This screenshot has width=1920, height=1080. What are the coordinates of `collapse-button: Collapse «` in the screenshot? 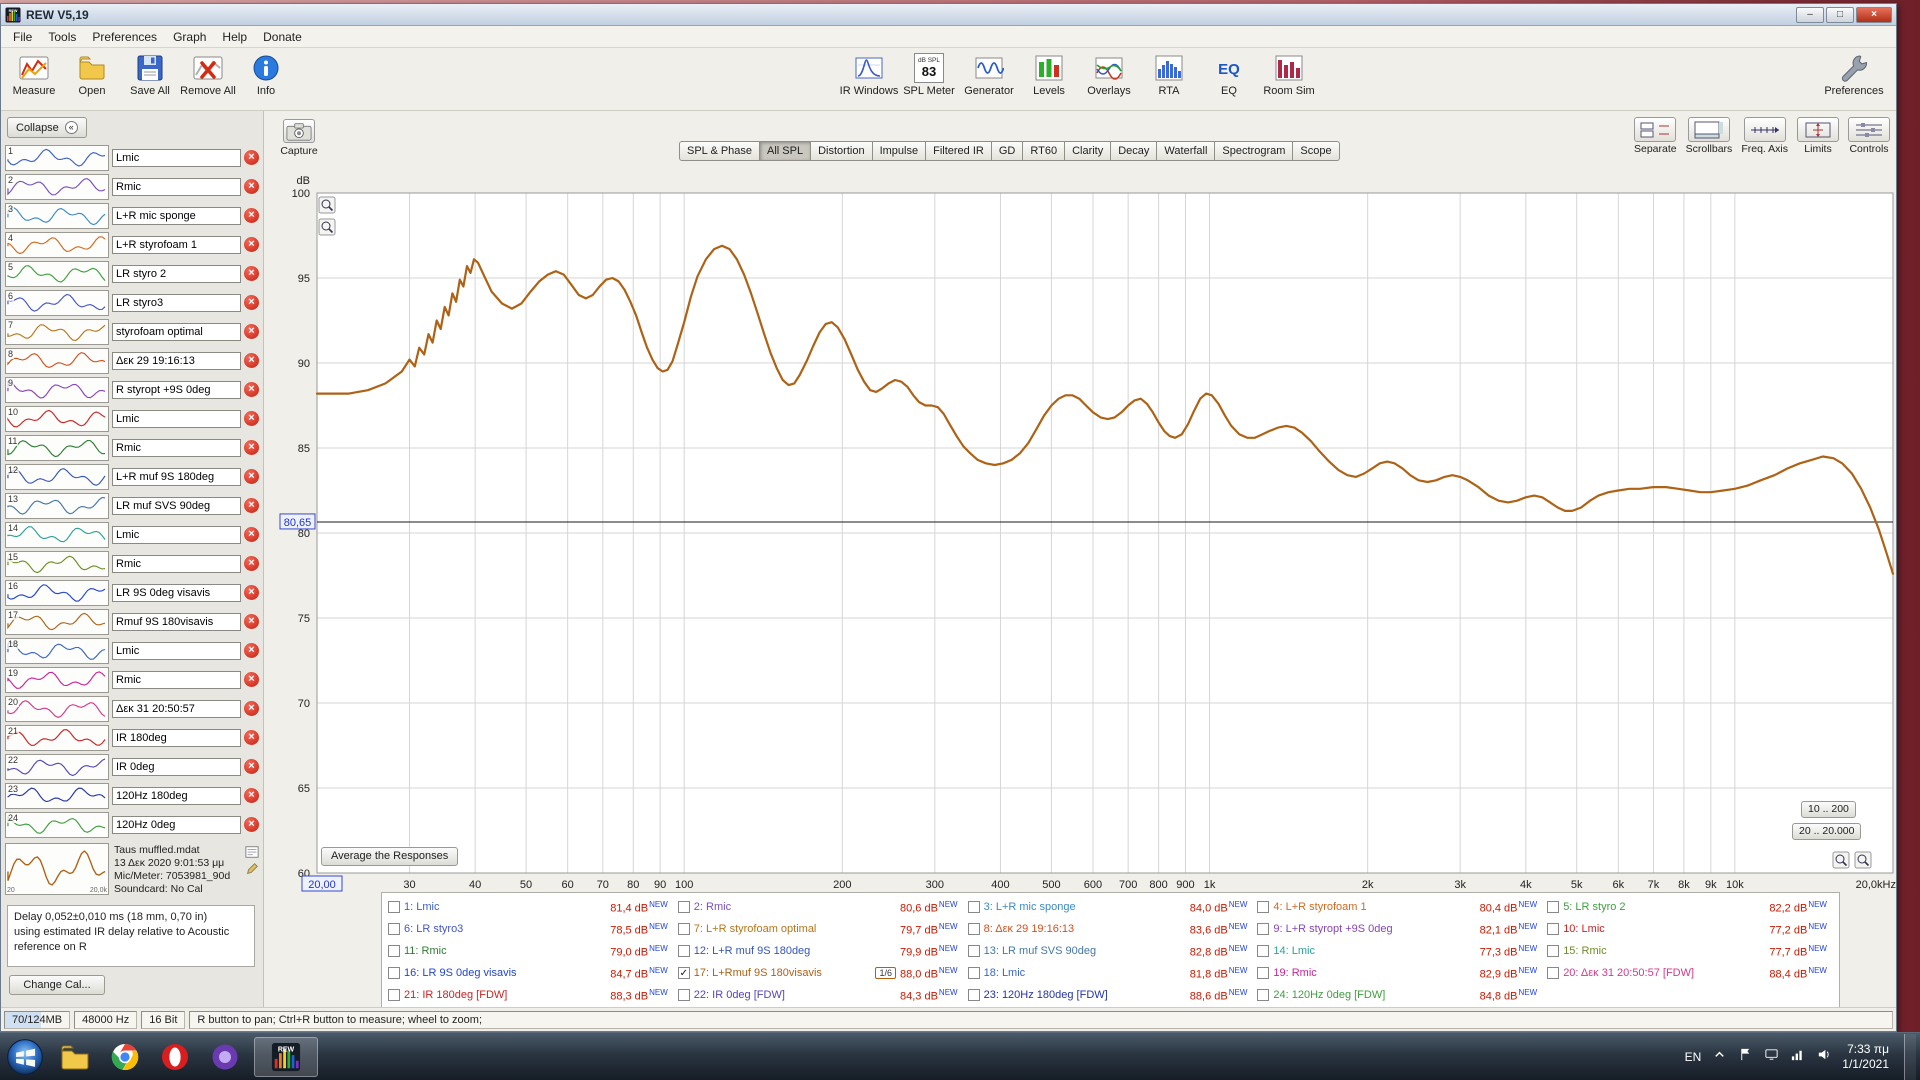 It's located at (47, 127).